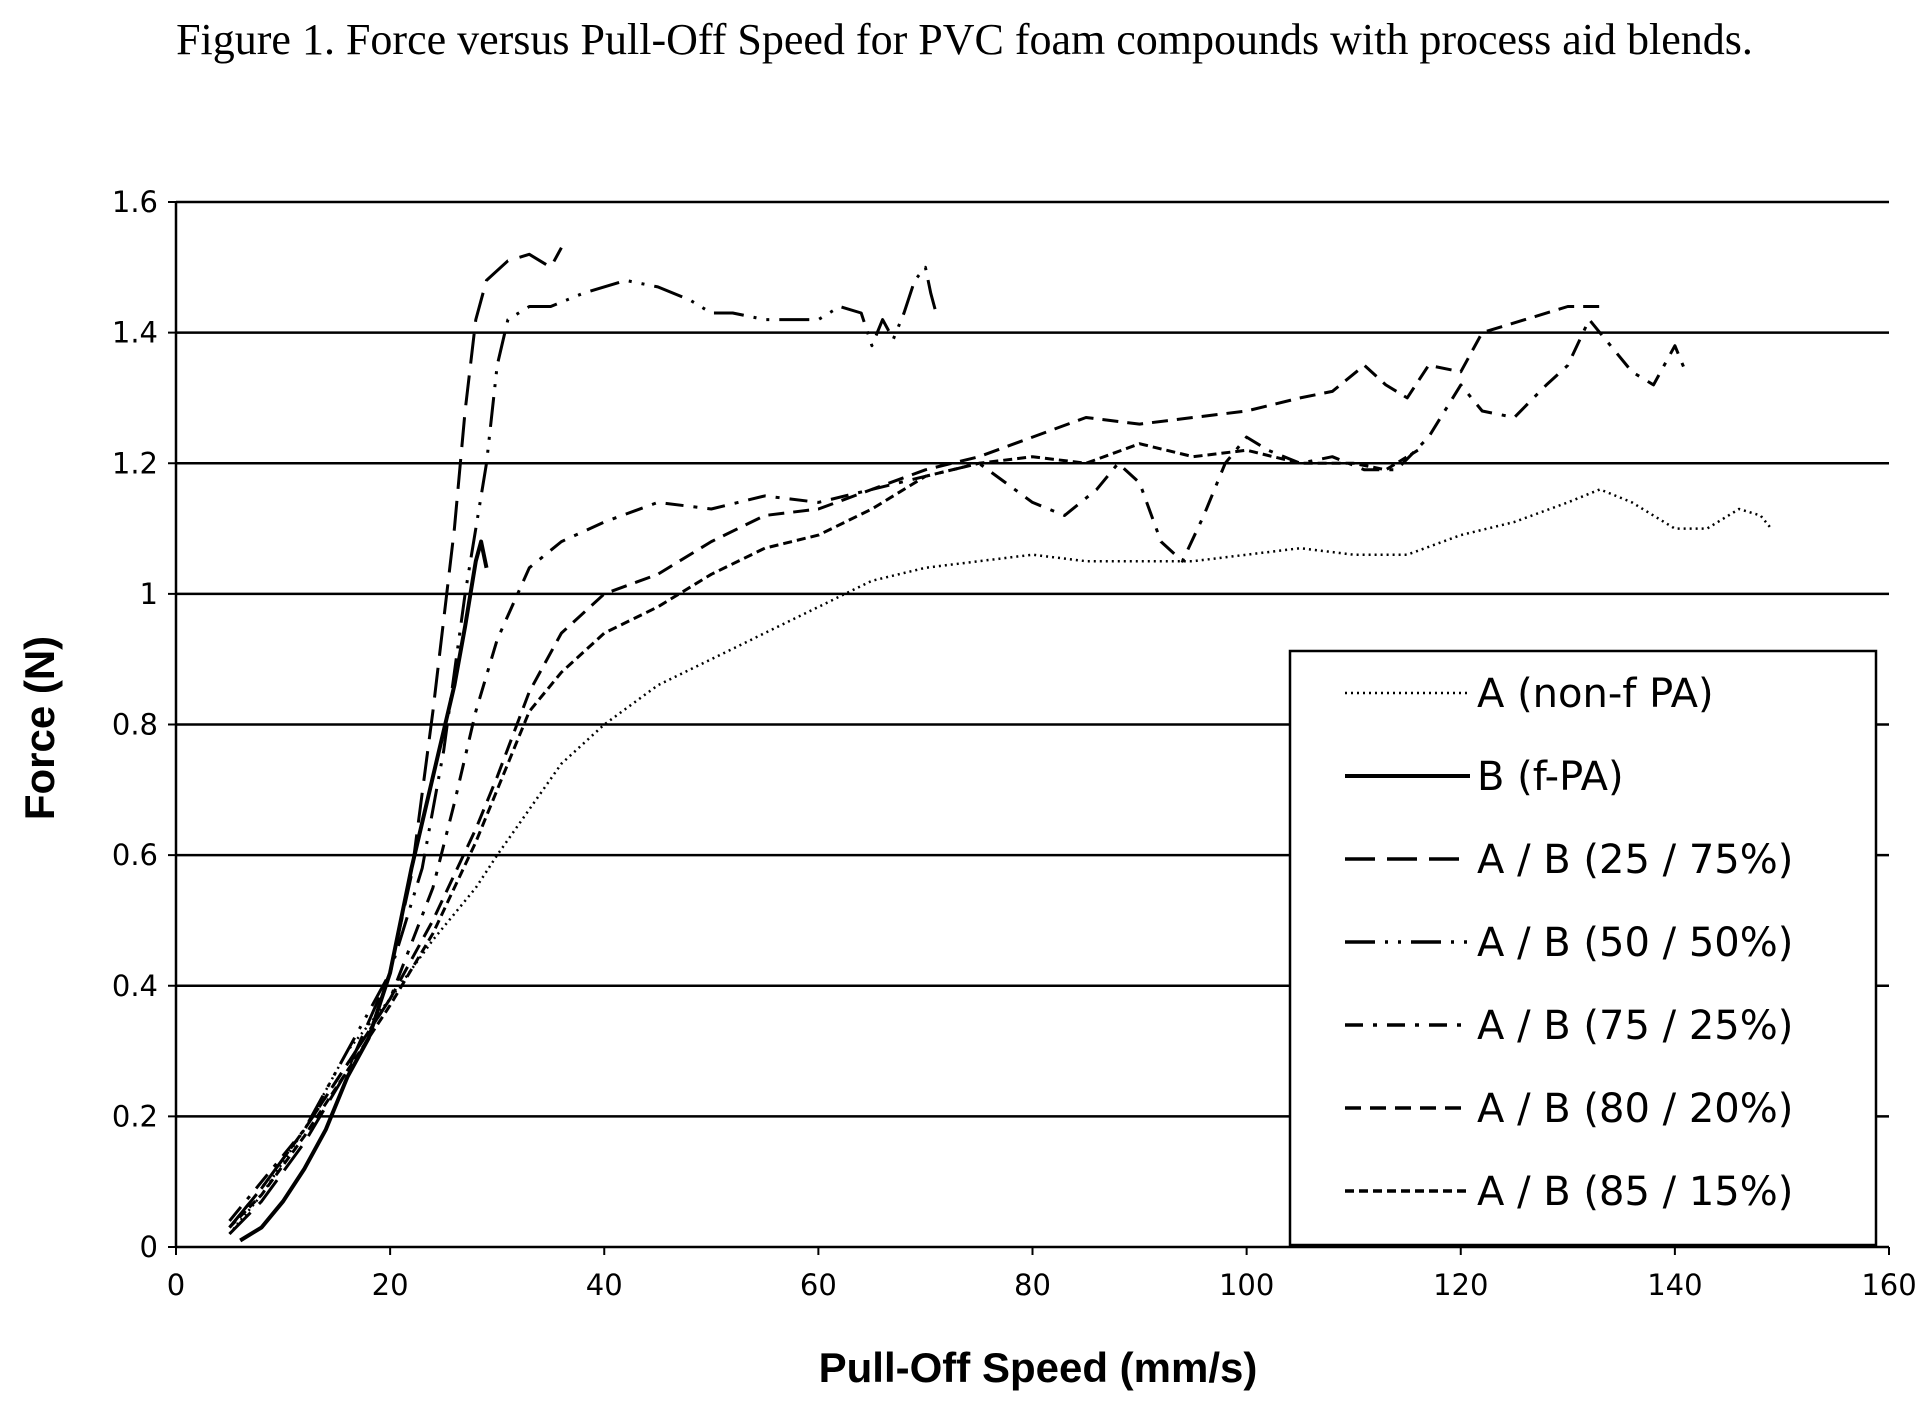 The width and height of the screenshot is (1929, 1404). What do you see at coordinates (135, 725) in the screenshot?
I see `y-tick-label: 0.8` at bounding box center [135, 725].